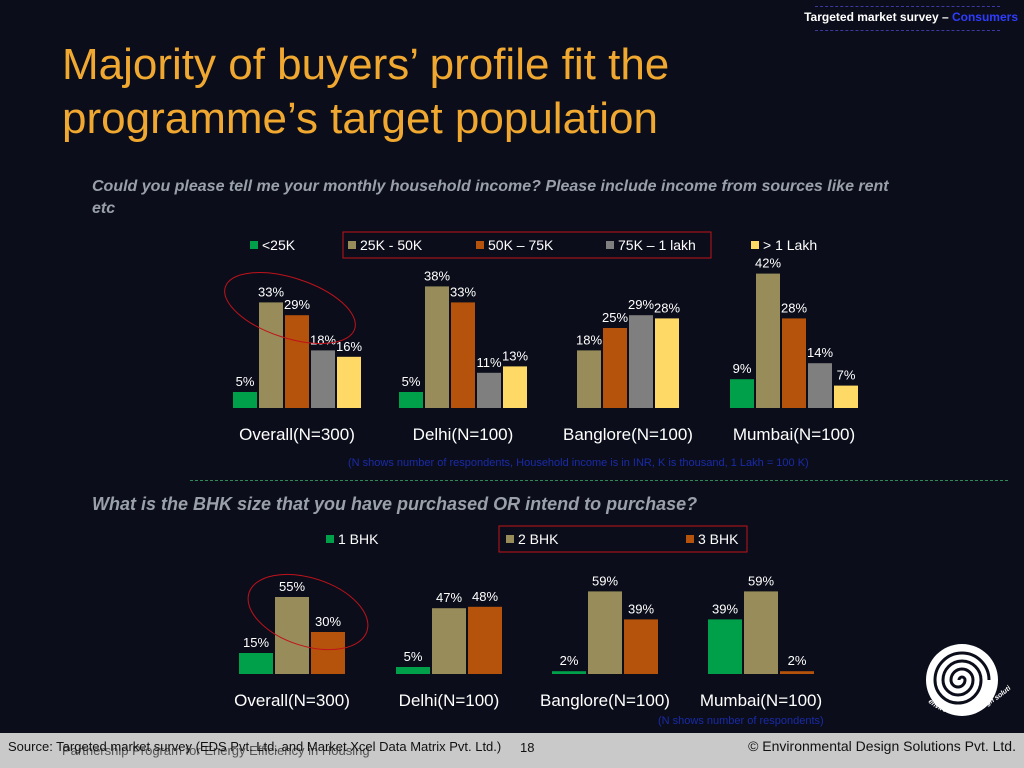 This screenshot has width=1024, height=768. I want to click on data-label: 47%, so click(449, 597).